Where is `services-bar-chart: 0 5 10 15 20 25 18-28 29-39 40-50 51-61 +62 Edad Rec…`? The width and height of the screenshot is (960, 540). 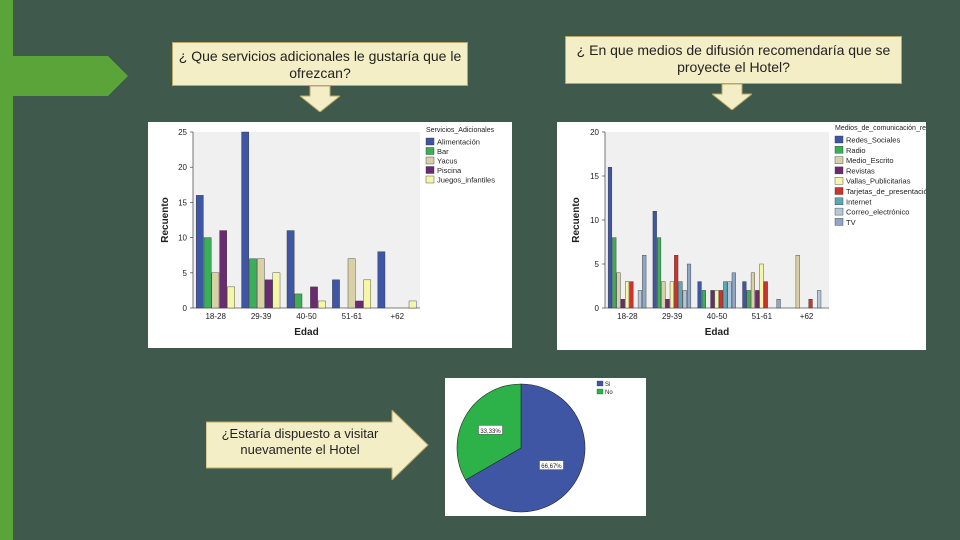
services-bar-chart: 0 5 10 15 20 25 18-28 29-39 40-50 51-61 +62 Edad Rec… is located at coordinates (327, 232).